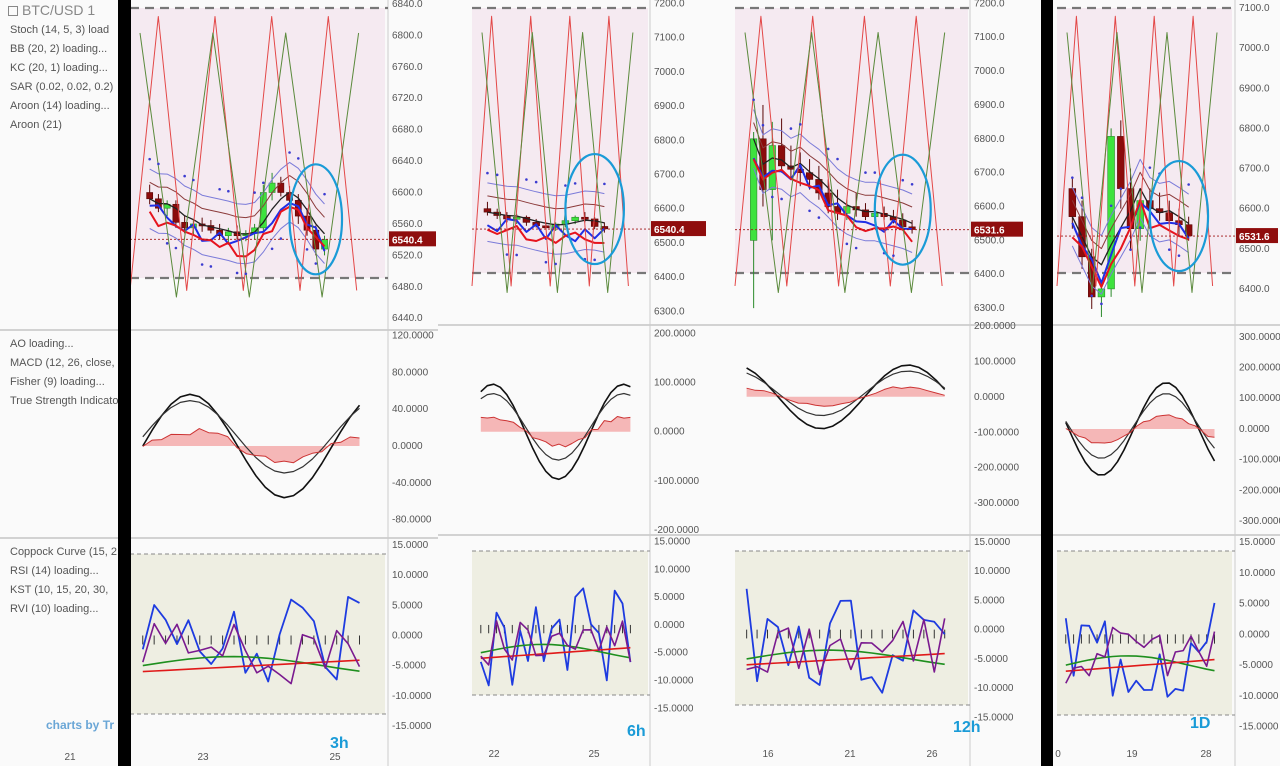  Describe the element at coordinates (412, 520) in the screenshot. I see `macd-axis-label: -80.0000` at that location.